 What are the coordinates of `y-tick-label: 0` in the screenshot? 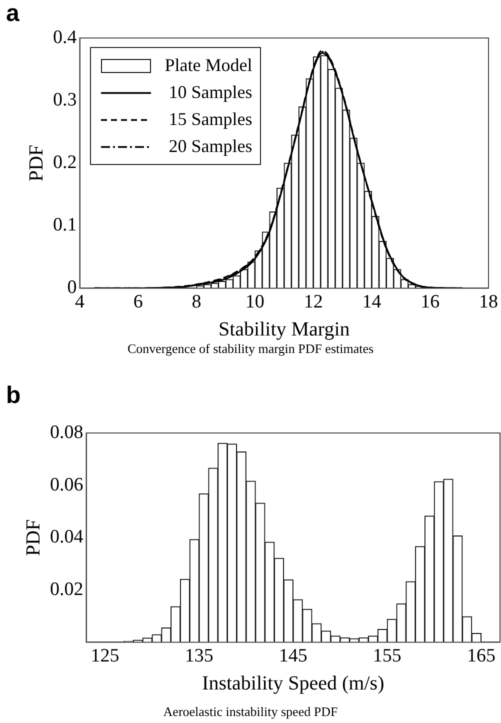 It's located at (72, 287).